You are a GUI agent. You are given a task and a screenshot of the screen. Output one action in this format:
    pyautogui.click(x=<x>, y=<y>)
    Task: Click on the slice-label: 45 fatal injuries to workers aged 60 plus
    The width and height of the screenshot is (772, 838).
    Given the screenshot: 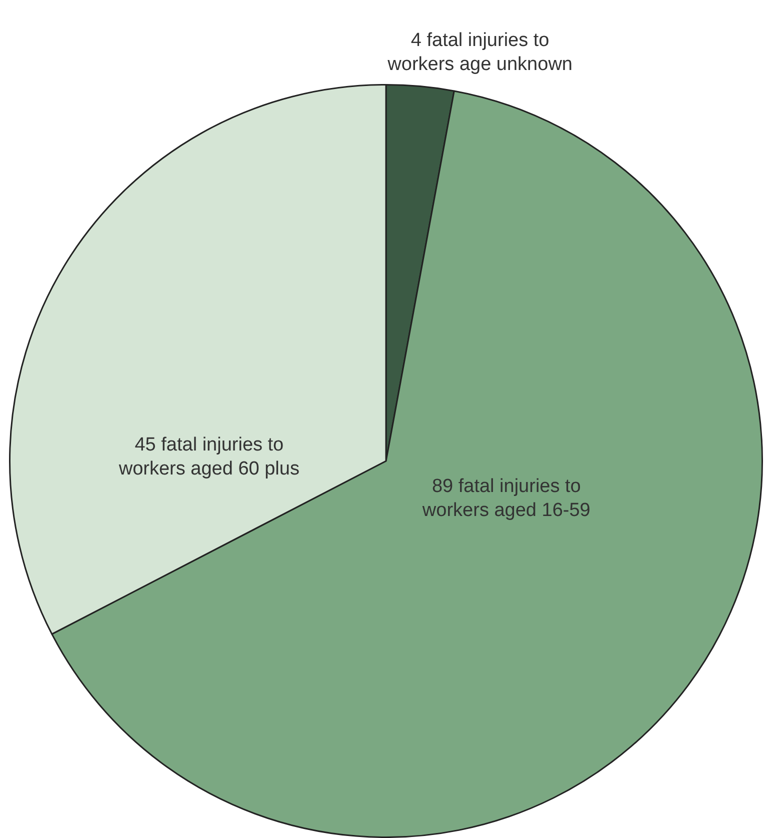 What is the action you would take?
    pyautogui.click(x=209, y=457)
    